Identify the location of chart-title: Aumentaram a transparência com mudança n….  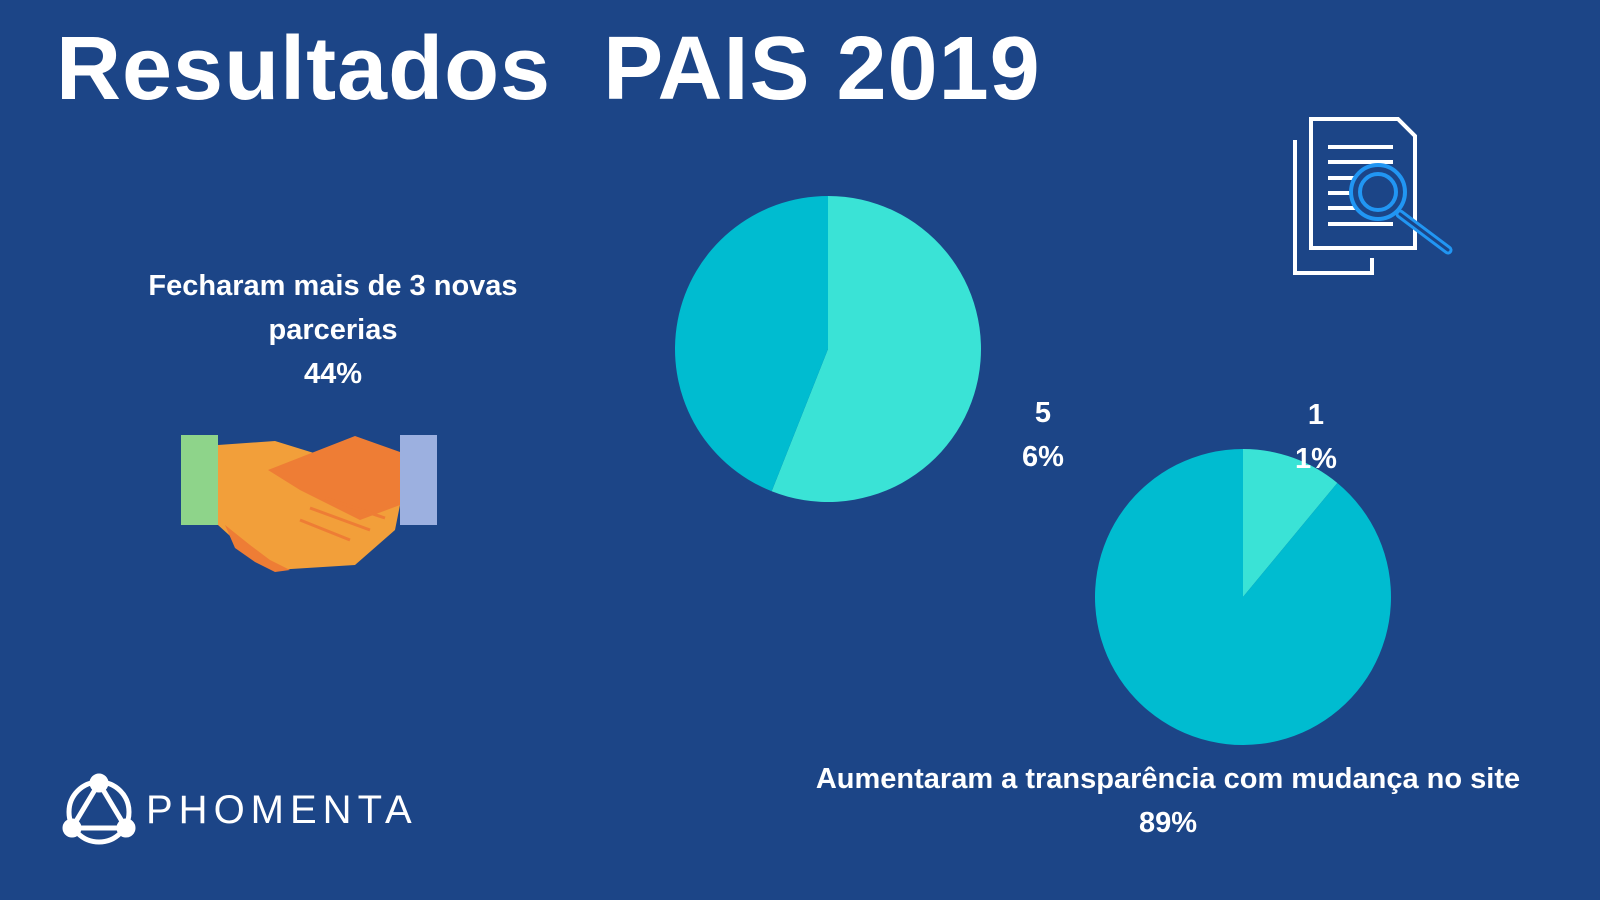
(1168, 779).